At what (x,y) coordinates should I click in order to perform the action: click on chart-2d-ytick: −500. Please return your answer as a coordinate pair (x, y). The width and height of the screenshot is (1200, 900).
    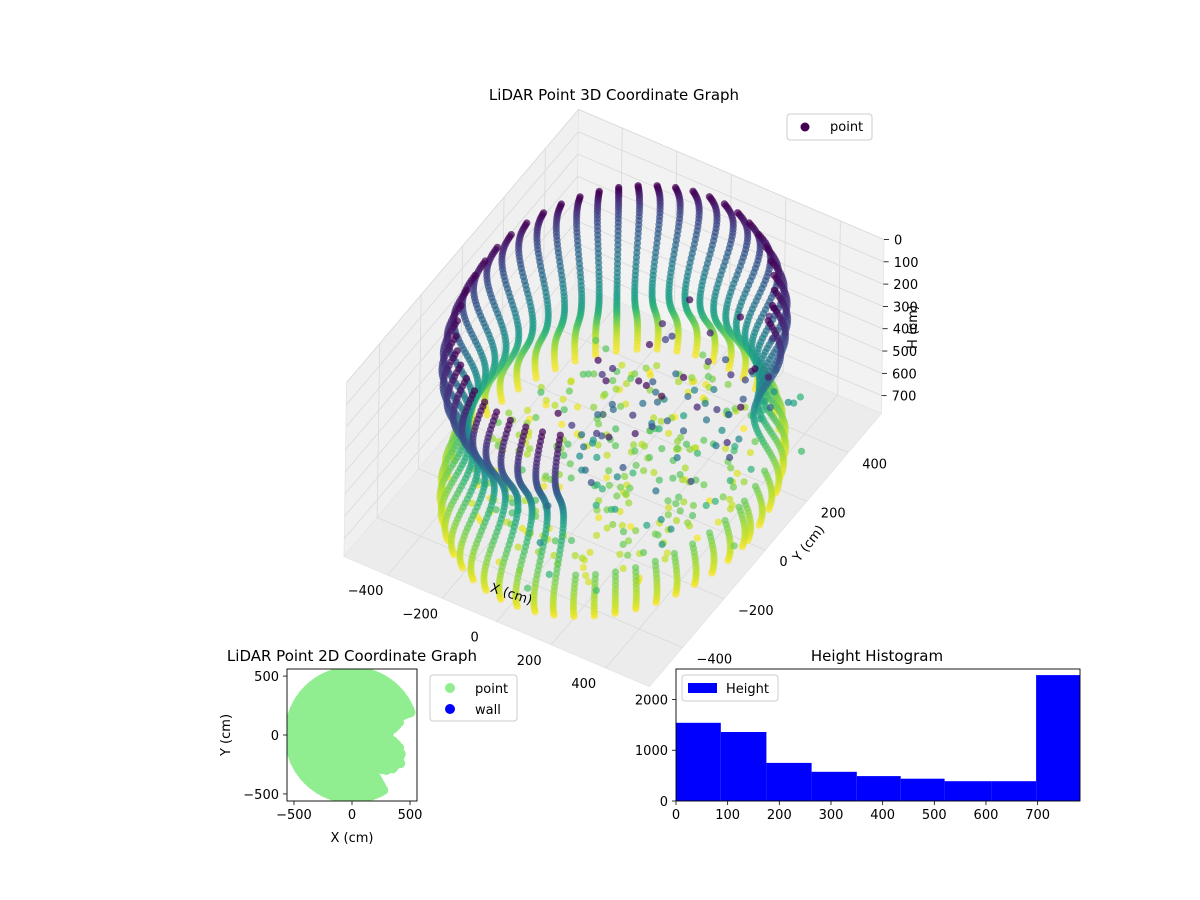
    Looking at the image, I should click on (261, 795).